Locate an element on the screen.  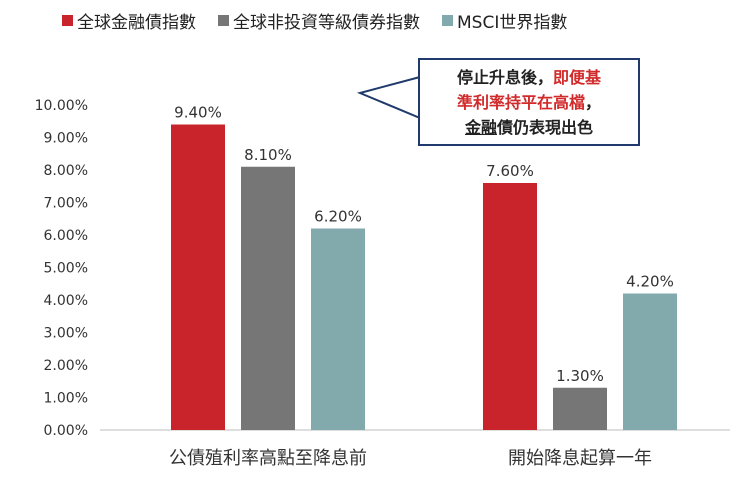
data-label: 6.20% is located at coordinates (338, 217).